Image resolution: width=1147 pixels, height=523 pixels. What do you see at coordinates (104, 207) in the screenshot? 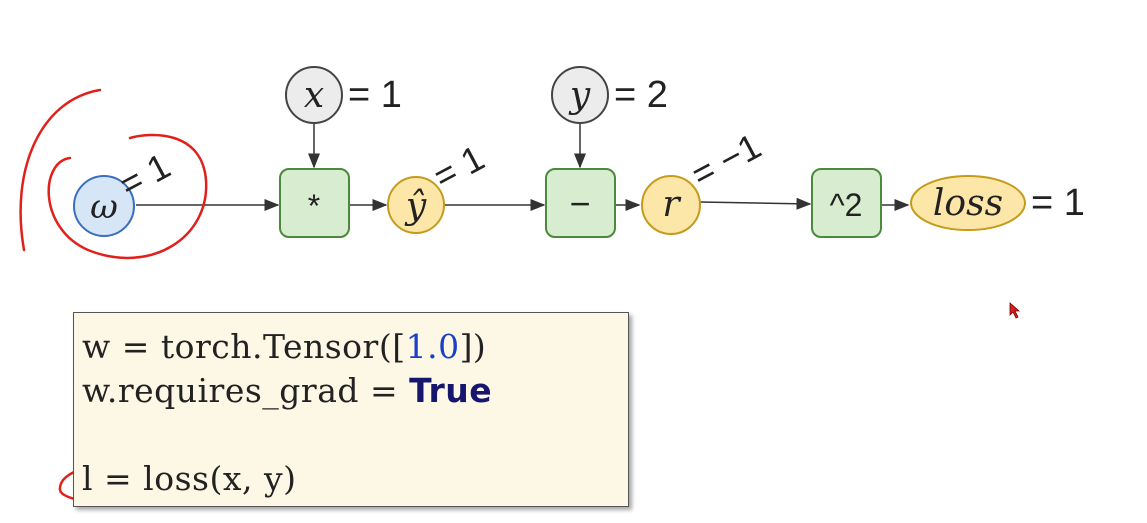
I see `weight-symbol: ω` at bounding box center [104, 207].